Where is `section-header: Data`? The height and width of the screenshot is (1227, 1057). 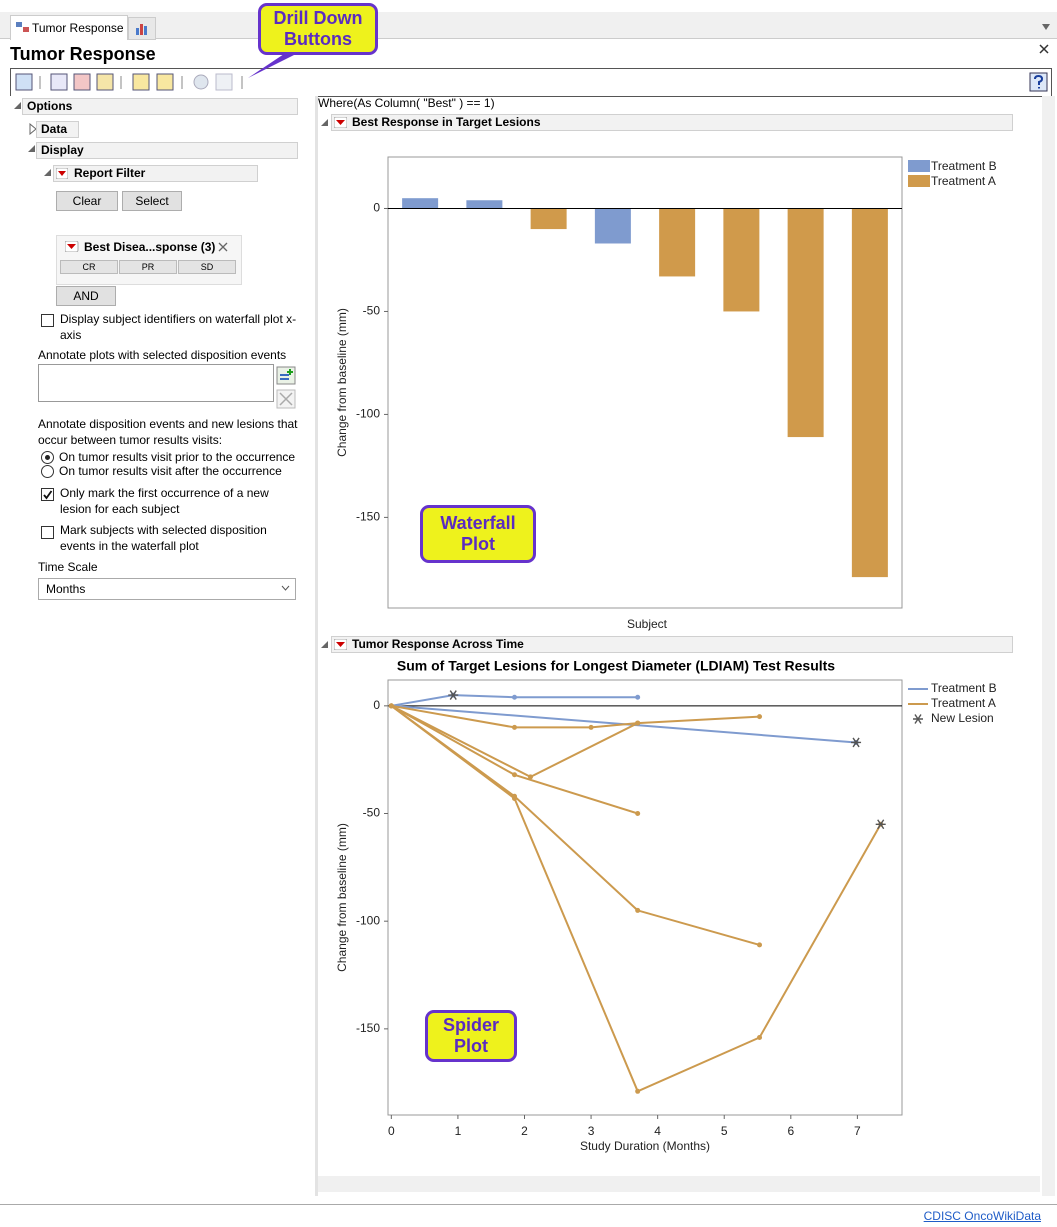
section-header: Data is located at coordinates (57, 129).